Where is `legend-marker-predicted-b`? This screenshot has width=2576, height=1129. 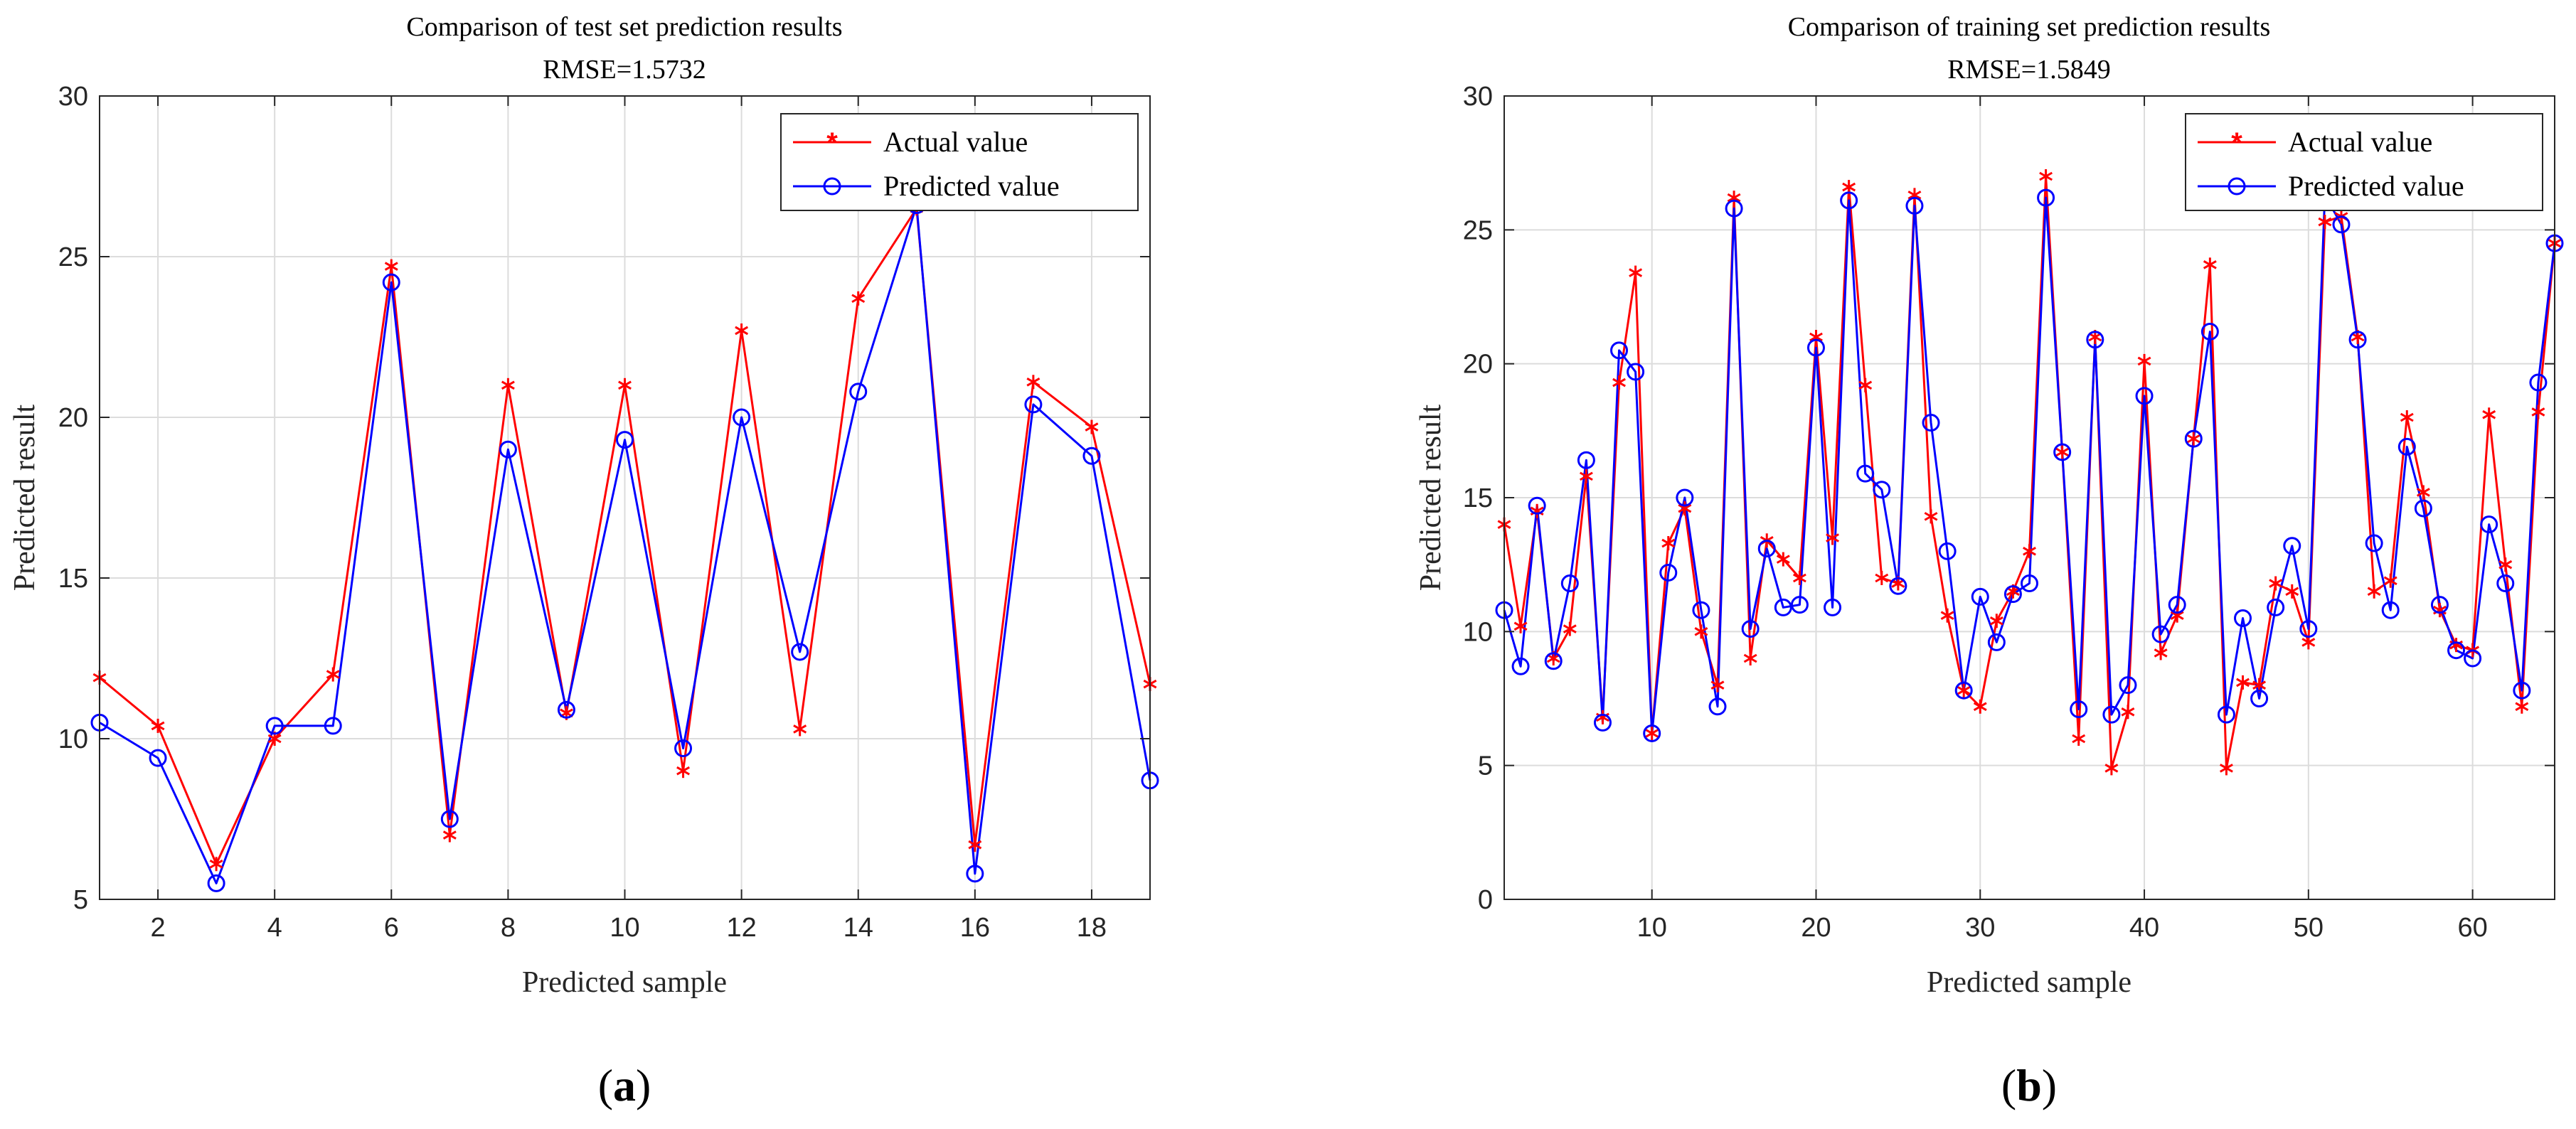 legend-marker-predicted-b is located at coordinates (2237, 186).